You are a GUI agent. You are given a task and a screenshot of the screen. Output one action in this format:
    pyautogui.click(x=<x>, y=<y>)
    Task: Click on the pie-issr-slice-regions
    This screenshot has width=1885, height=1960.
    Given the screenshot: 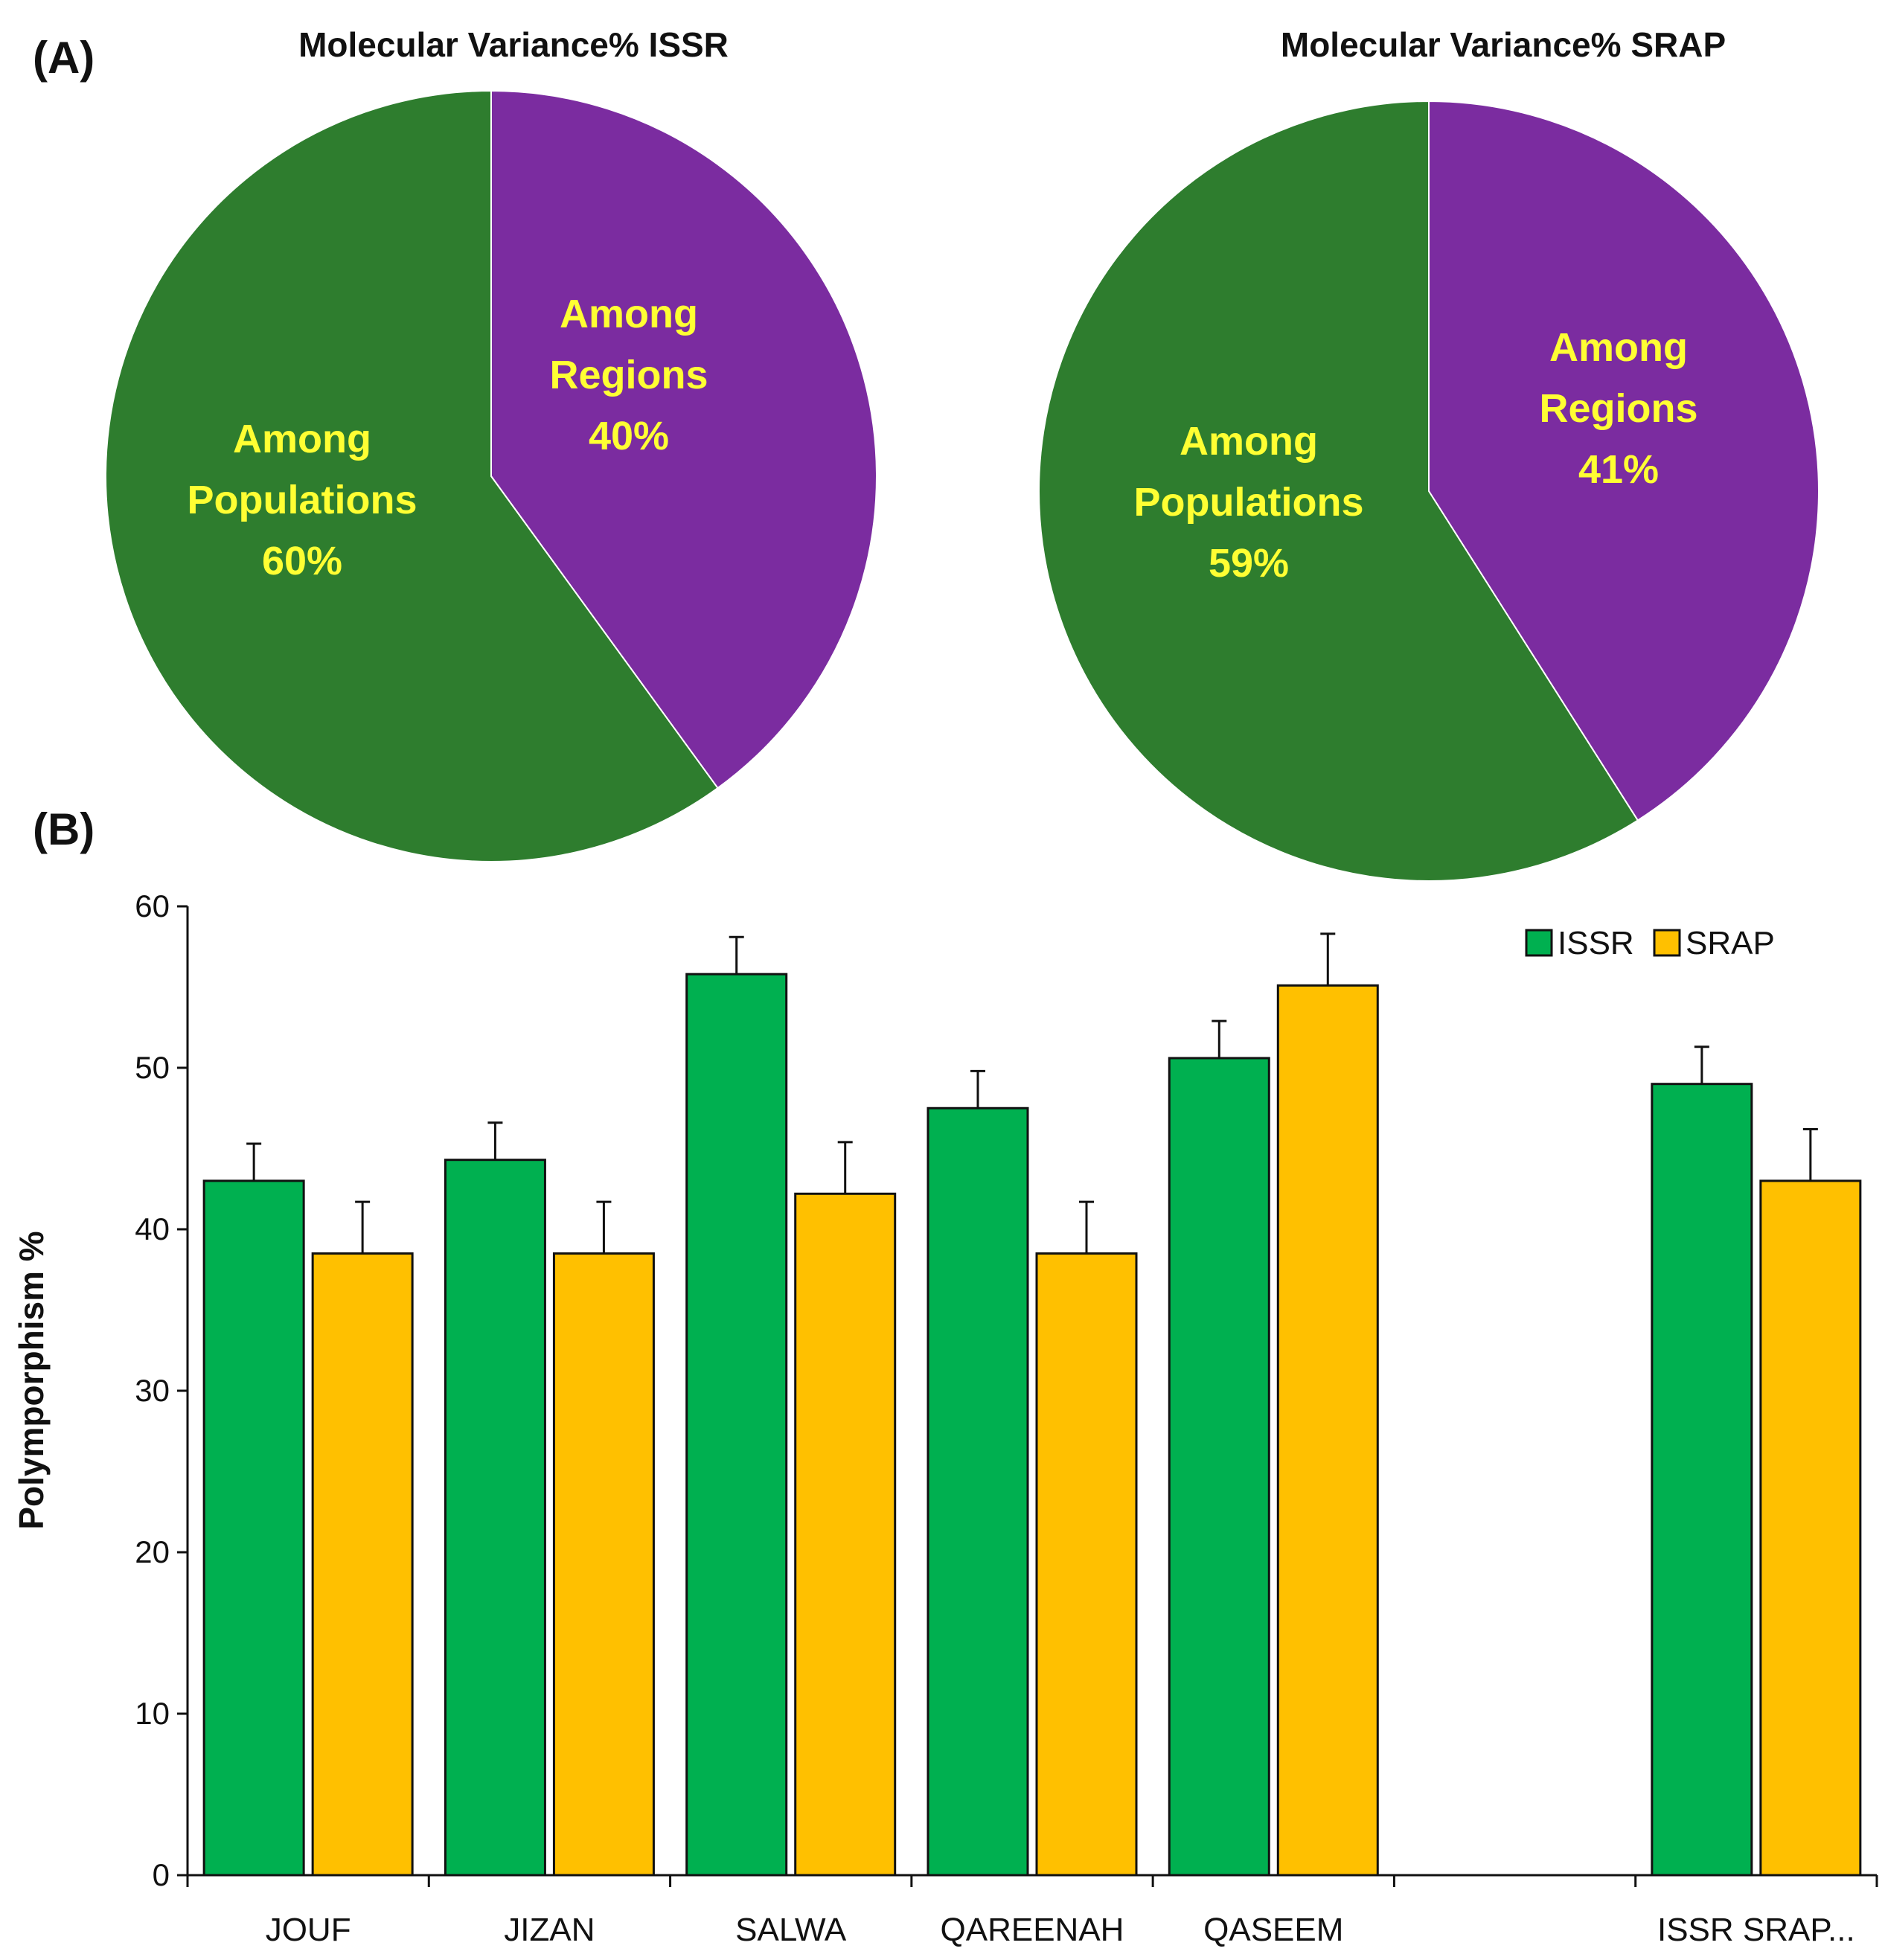 What is the action you would take?
    pyautogui.click(x=683, y=439)
    